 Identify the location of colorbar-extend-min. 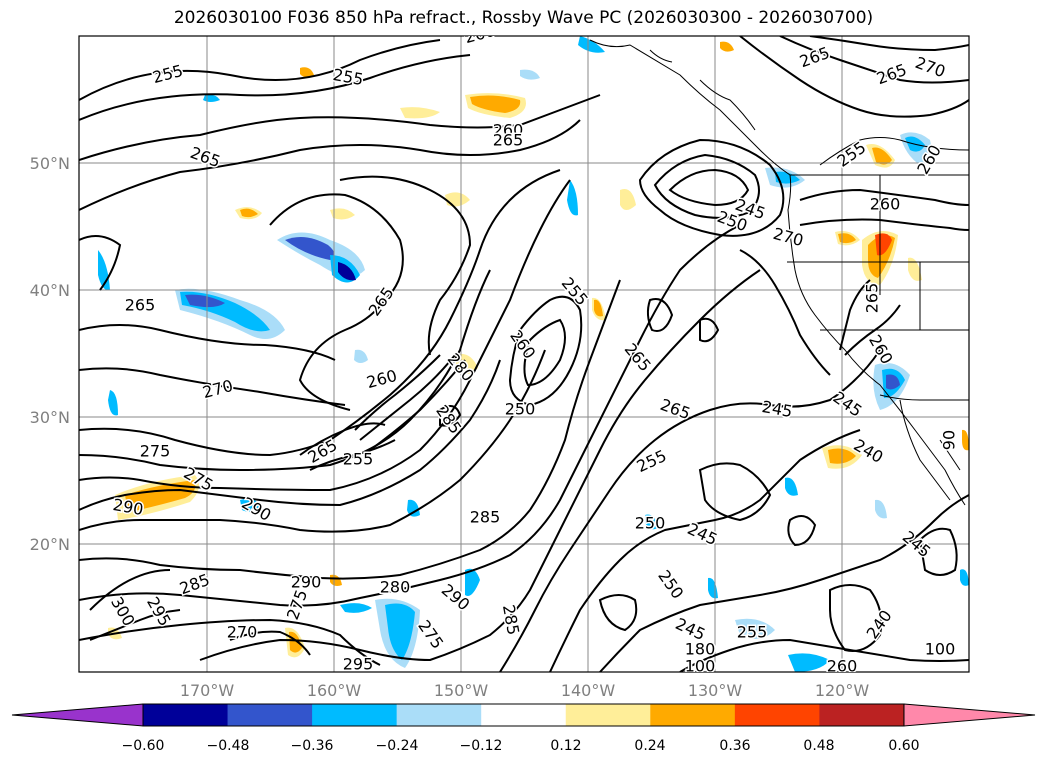
(77, 715).